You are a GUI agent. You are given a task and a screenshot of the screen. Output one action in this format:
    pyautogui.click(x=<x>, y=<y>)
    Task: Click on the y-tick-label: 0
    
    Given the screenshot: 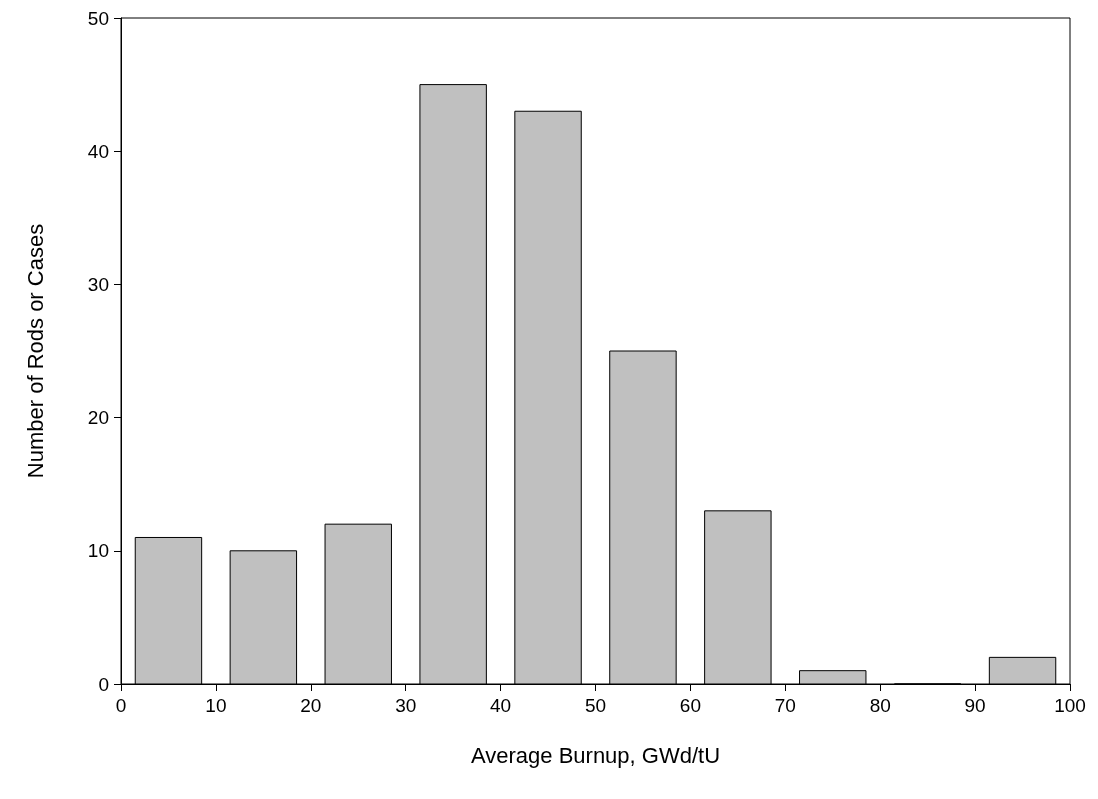 What is the action you would take?
    pyautogui.click(x=103, y=684)
    